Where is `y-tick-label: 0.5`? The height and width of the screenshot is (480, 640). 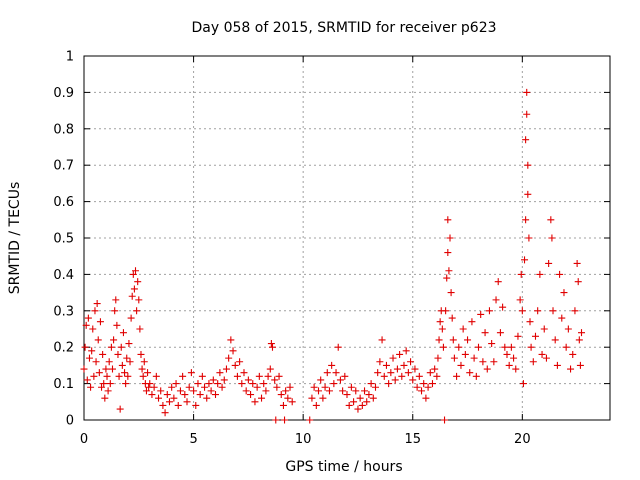
y-tick-label: 0.5 is located at coordinates (63, 239).